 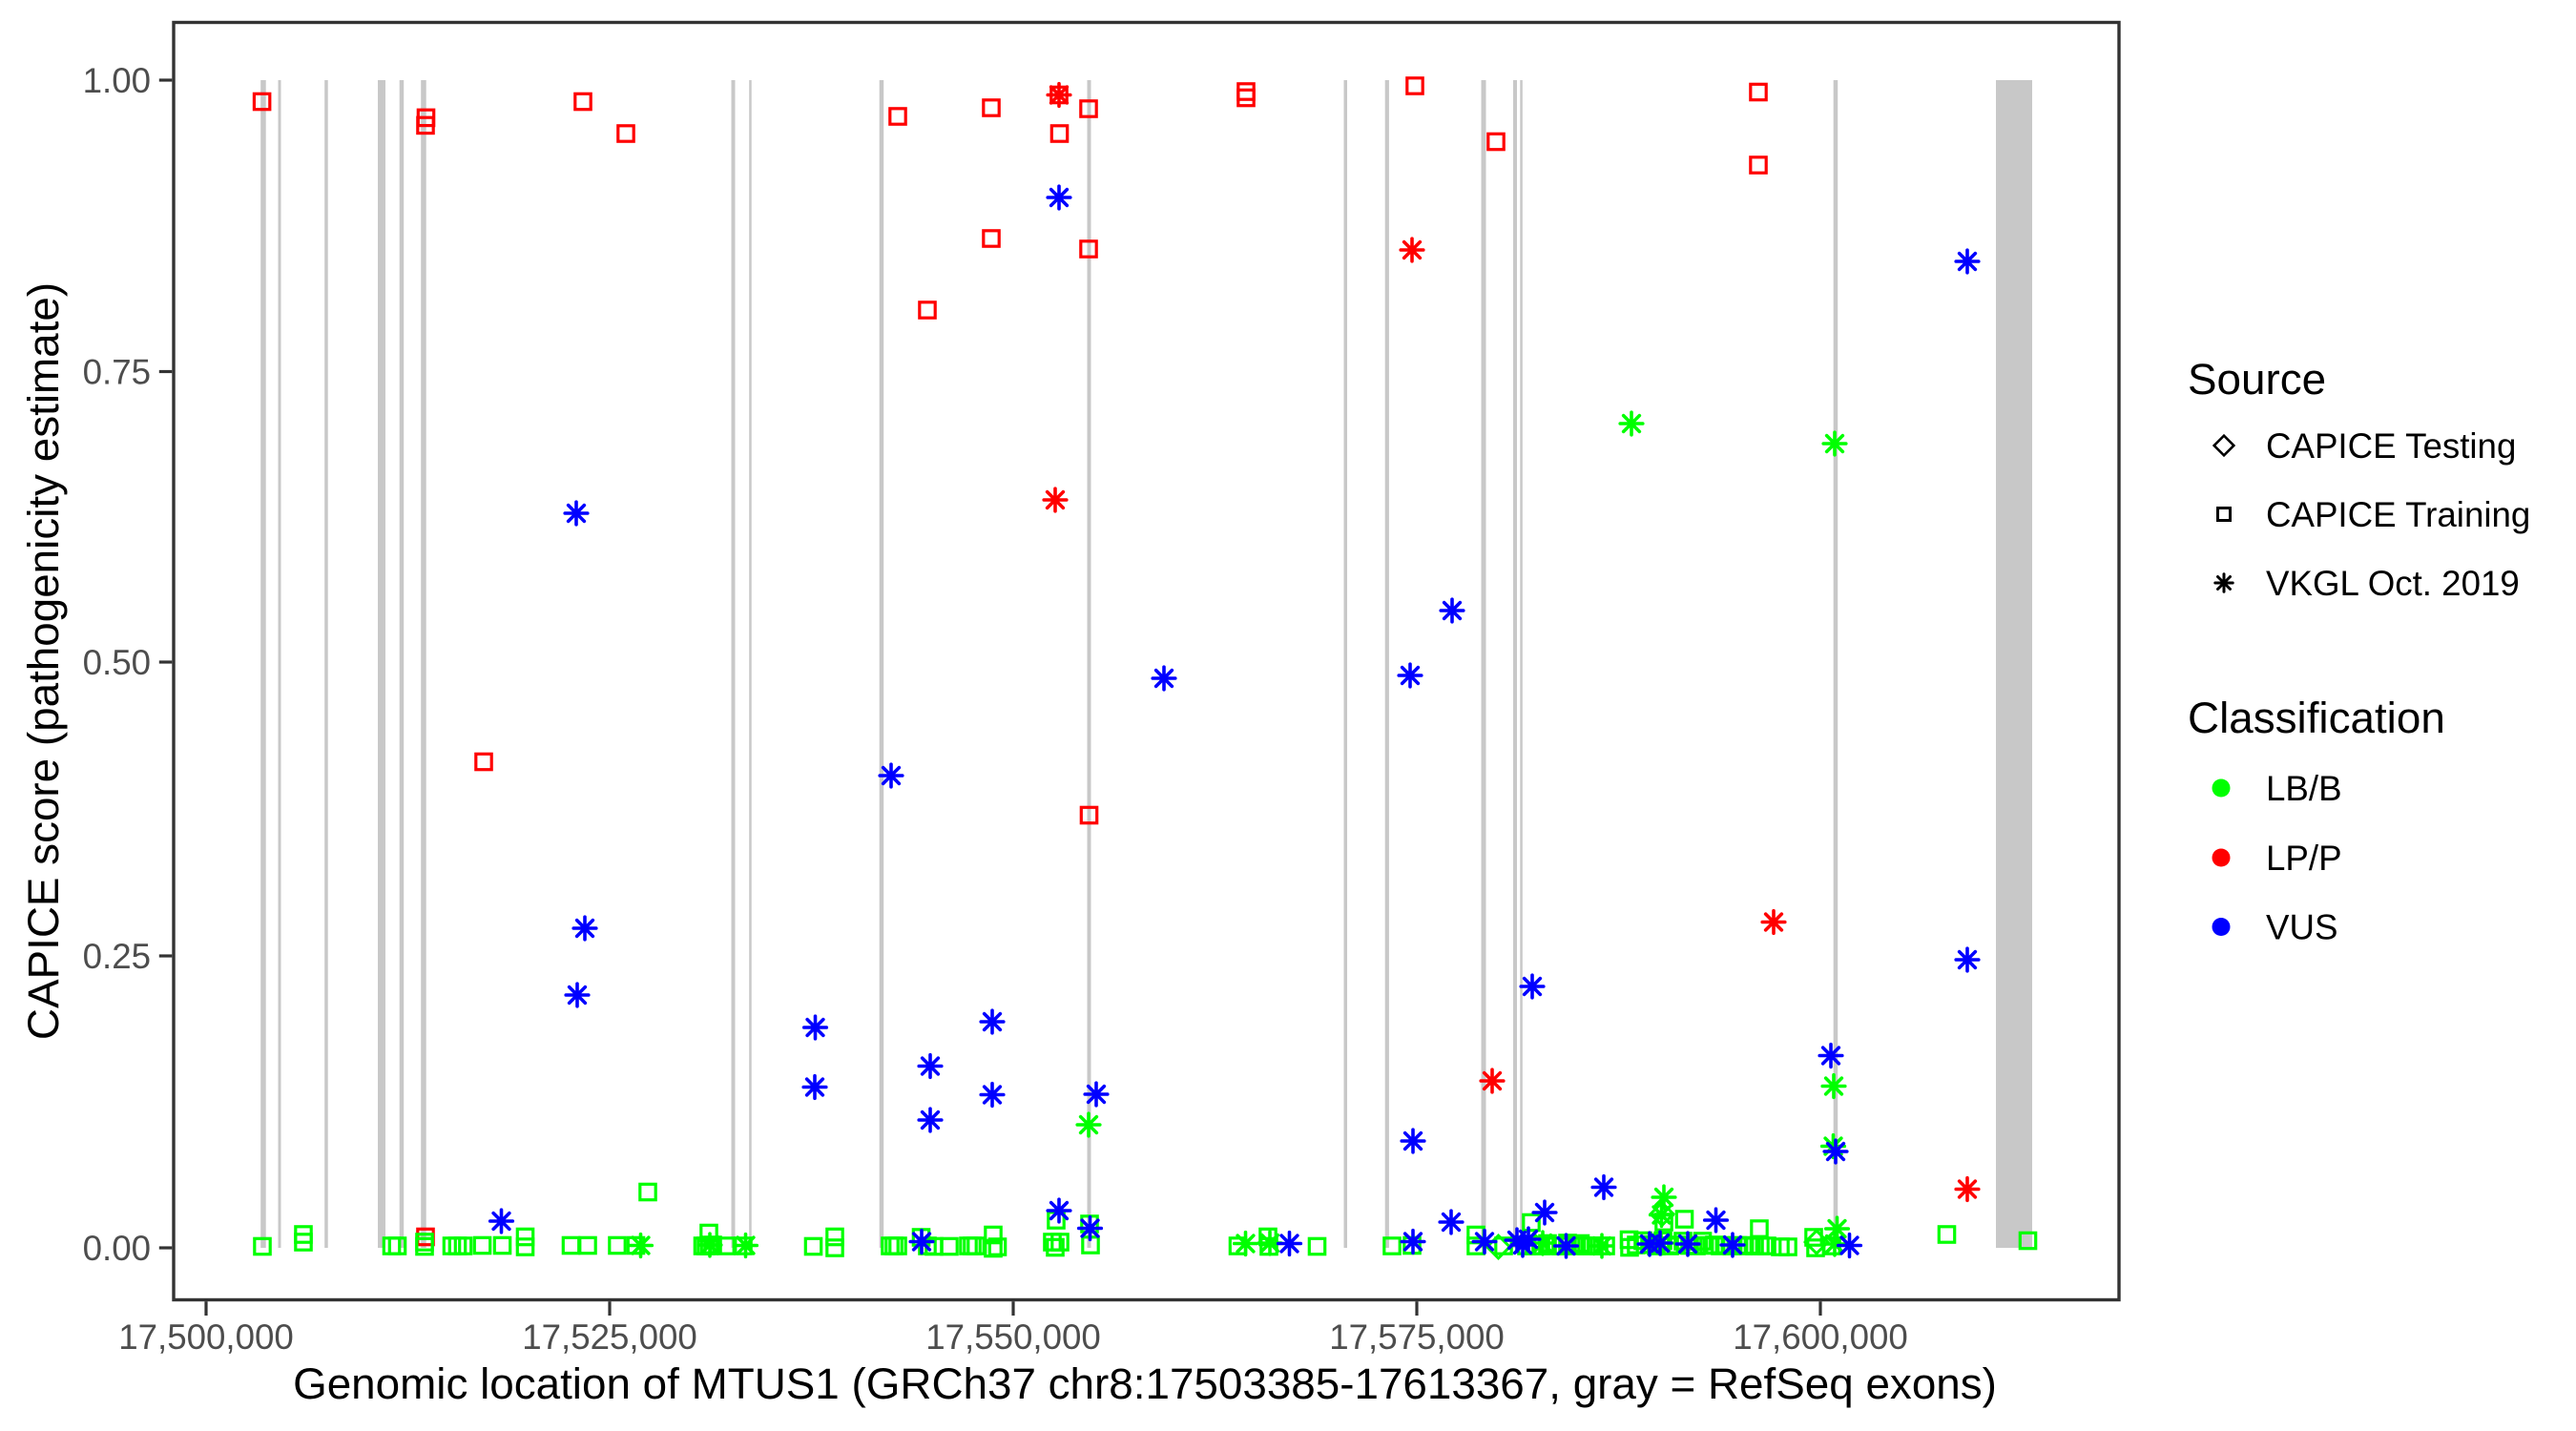 I want to click on svg-text: 17,600,000, so click(x=1820, y=1337).